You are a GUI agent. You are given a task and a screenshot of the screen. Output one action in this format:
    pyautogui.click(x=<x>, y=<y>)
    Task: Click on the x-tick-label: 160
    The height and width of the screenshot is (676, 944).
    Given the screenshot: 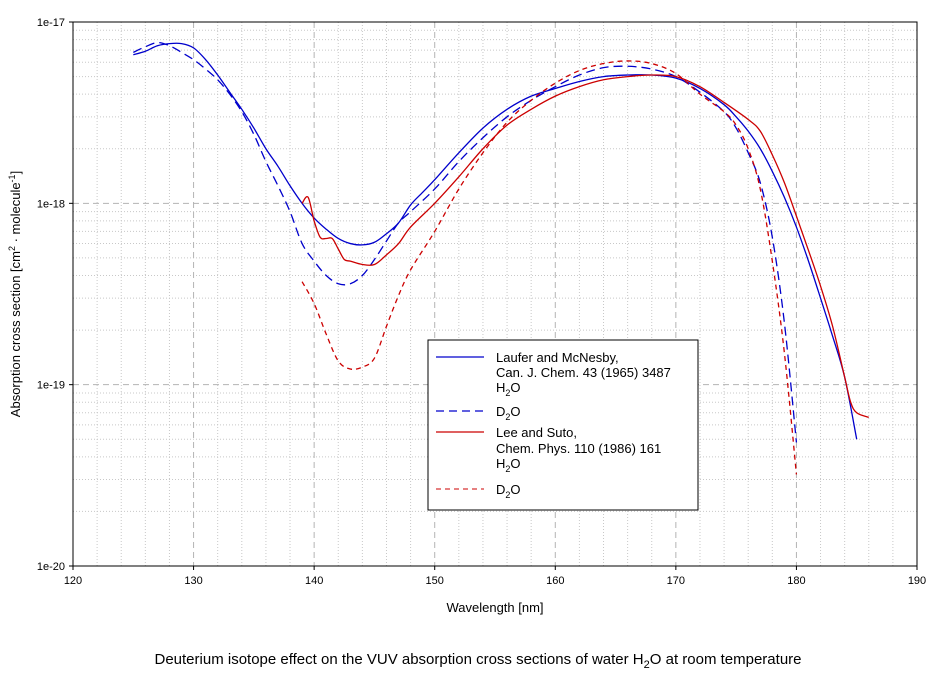 What is the action you would take?
    pyautogui.click(x=555, y=581)
    